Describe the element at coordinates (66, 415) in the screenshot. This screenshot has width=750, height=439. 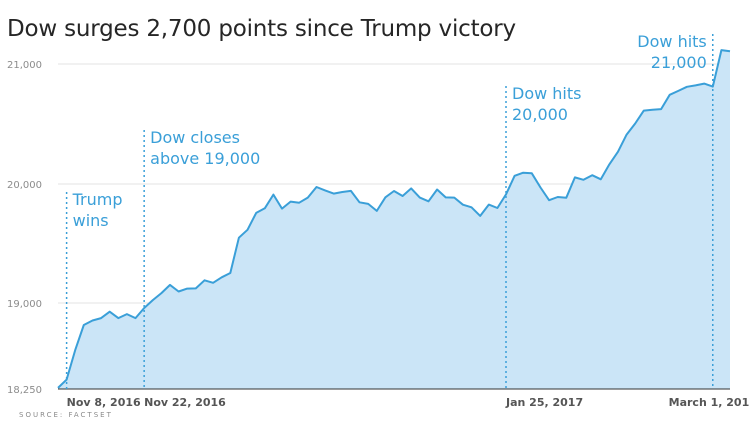
I see `source-note: SOURCE: FACTSET` at that location.